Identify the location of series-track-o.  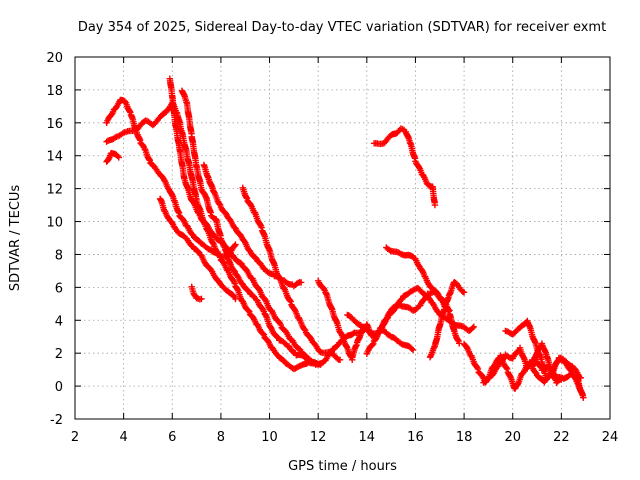
(447, 319).